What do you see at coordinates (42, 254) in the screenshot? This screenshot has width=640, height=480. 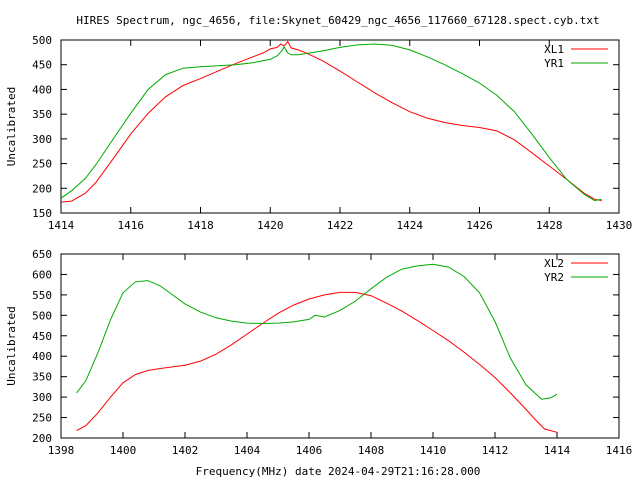 I see `y-tick-label: 650` at bounding box center [42, 254].